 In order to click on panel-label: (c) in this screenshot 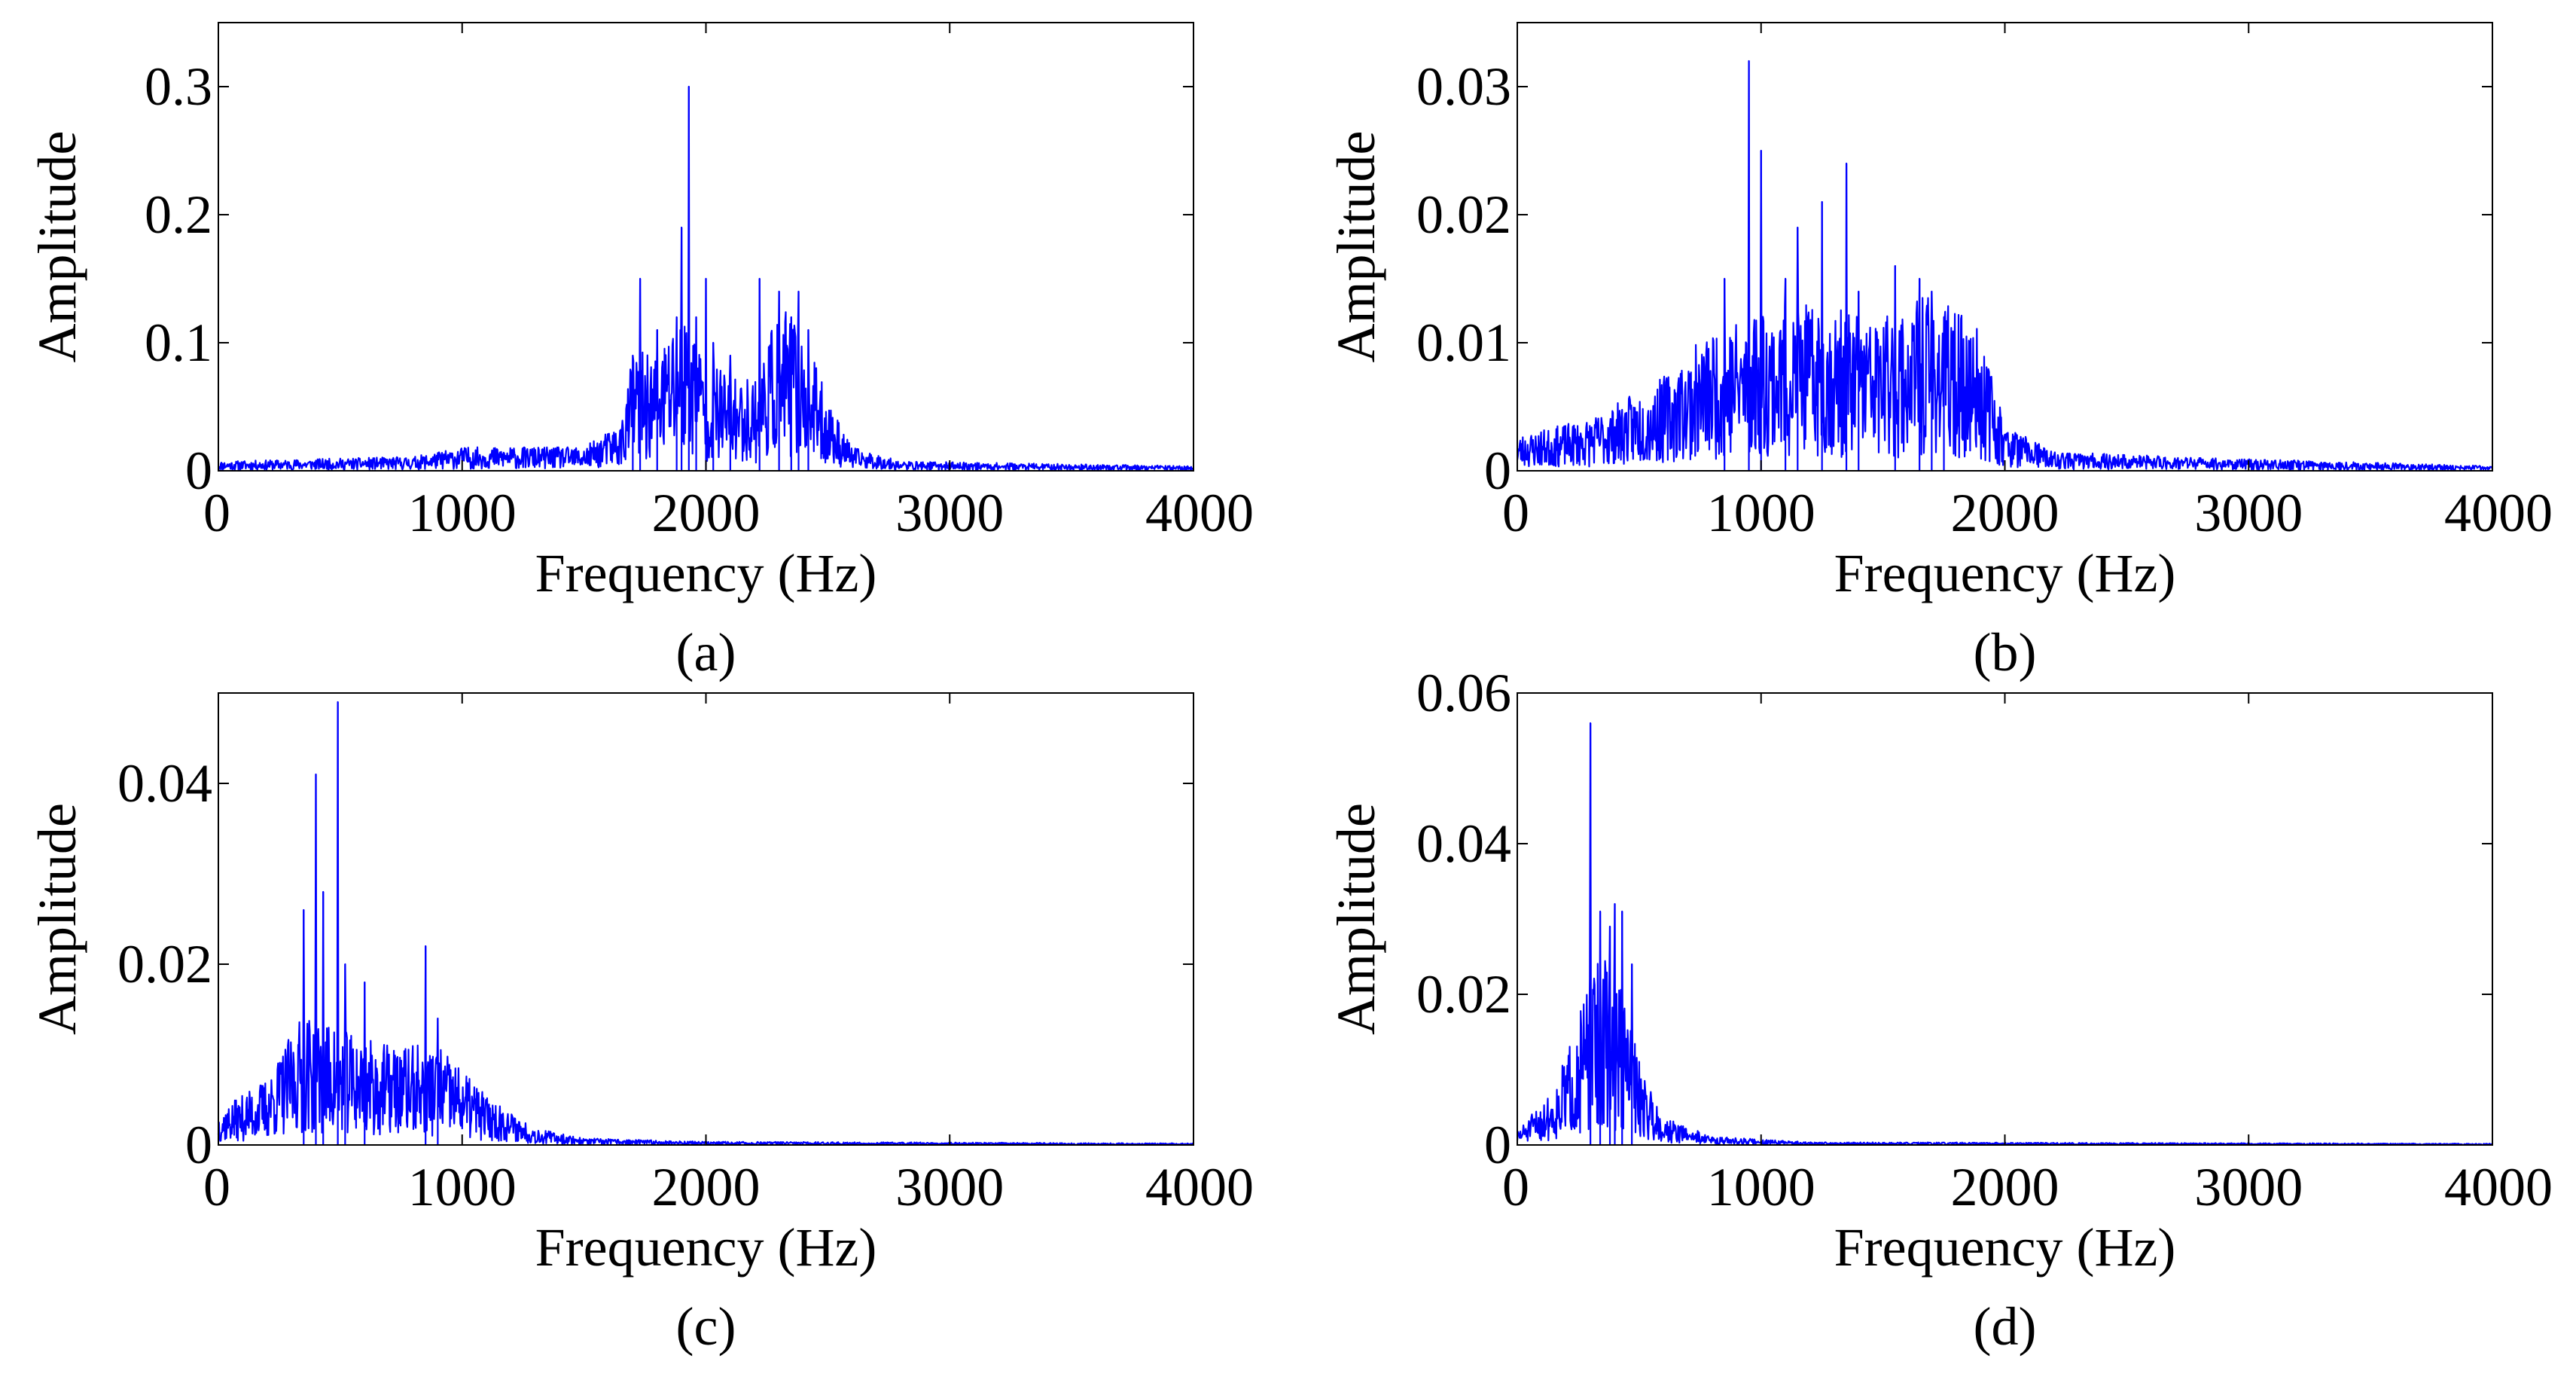, I will do `click(706, 1326)`.